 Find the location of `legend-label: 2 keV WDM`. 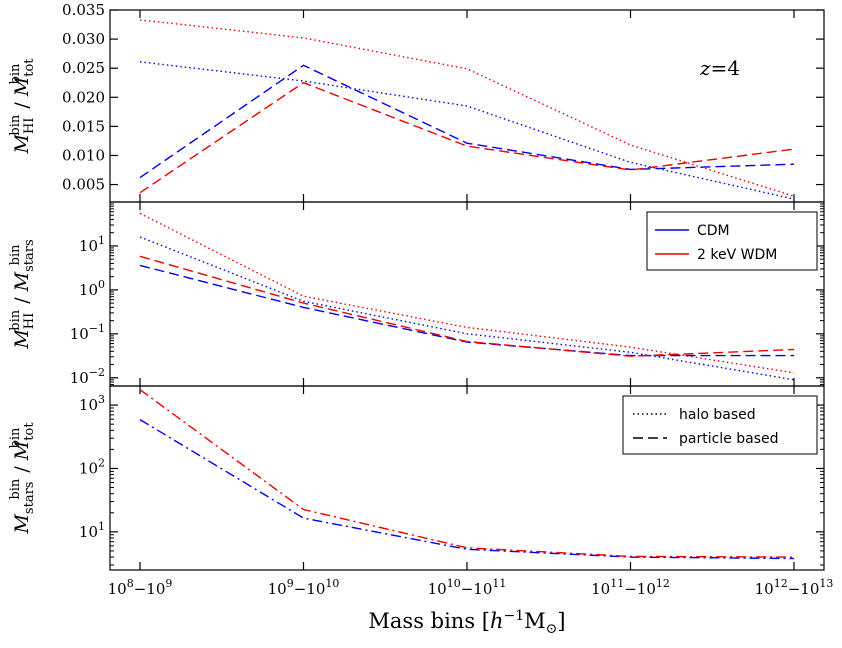

legend-label: 2 keV WDM is located at coordinates (737, 255).